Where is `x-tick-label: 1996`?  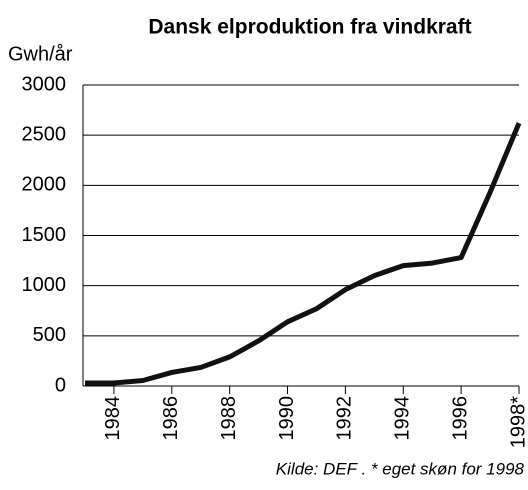
x-tick-label: 1996 is located at coordinates (460, 418).